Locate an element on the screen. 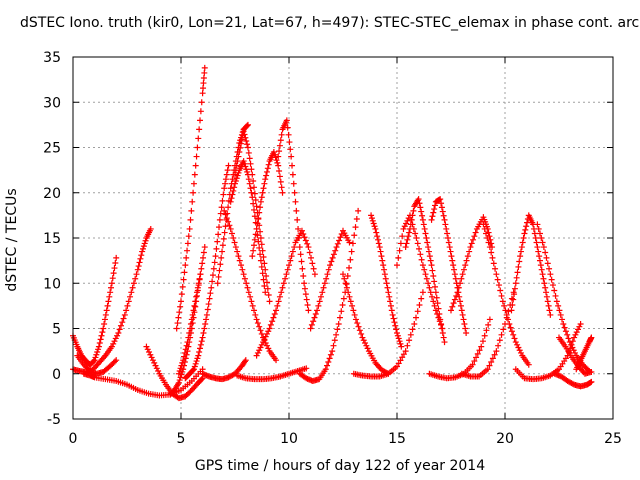 The width and height of the screenshot is (640, 480). y-tick-label: 0 is located at coordinates (56, 375).